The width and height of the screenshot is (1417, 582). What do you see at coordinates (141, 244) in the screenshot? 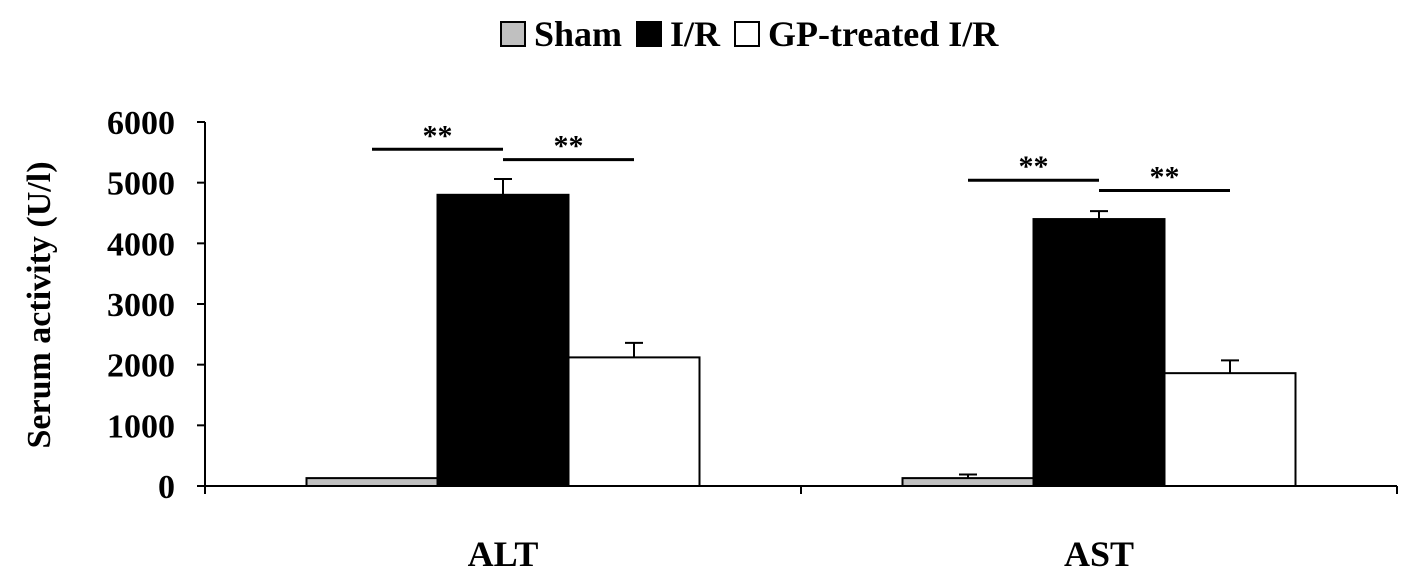
I see `y-tick-label-4: 4000` at bounding box center [141, 244].